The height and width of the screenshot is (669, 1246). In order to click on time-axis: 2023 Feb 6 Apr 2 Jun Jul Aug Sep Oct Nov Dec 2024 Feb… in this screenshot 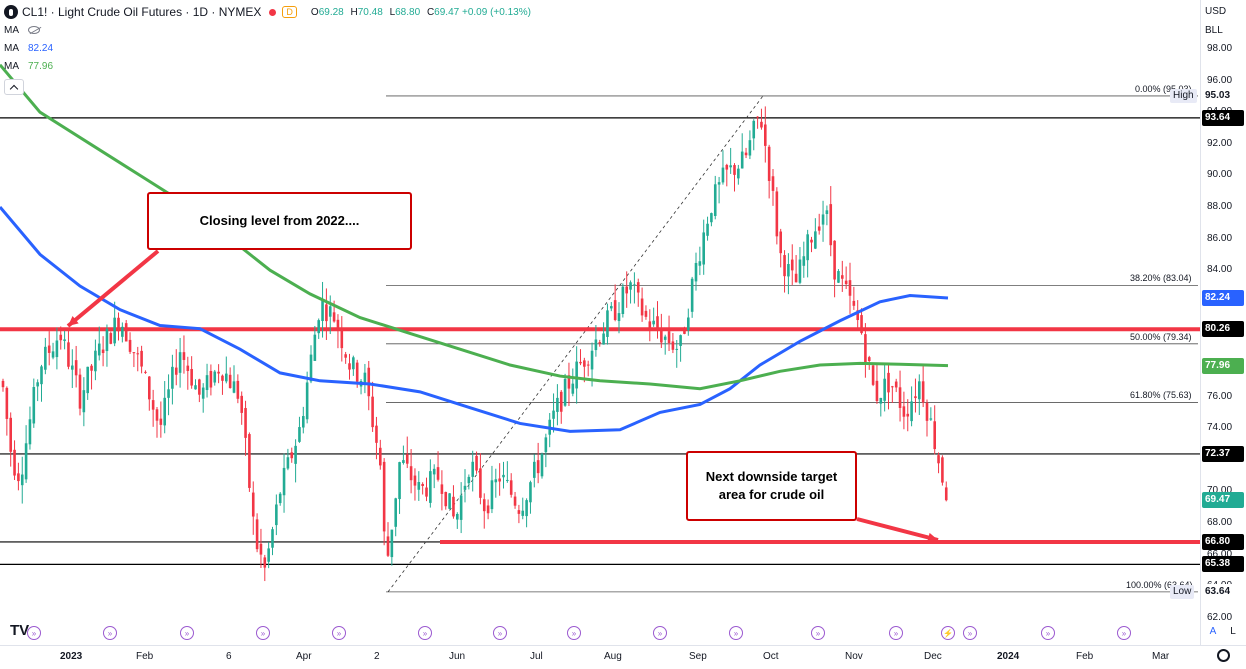, I will do `click(623, 657)`.